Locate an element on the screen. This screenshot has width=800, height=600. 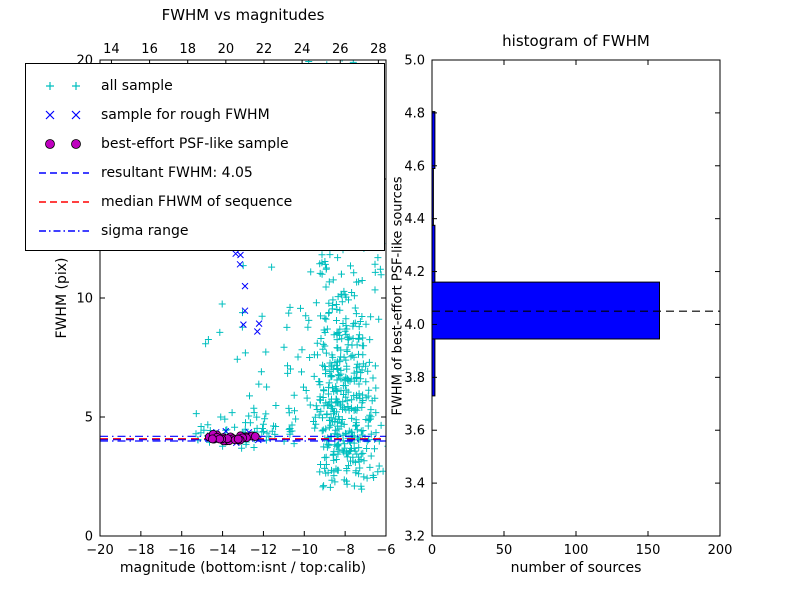
svg-text: 24 is located at coordinates (302, 49).